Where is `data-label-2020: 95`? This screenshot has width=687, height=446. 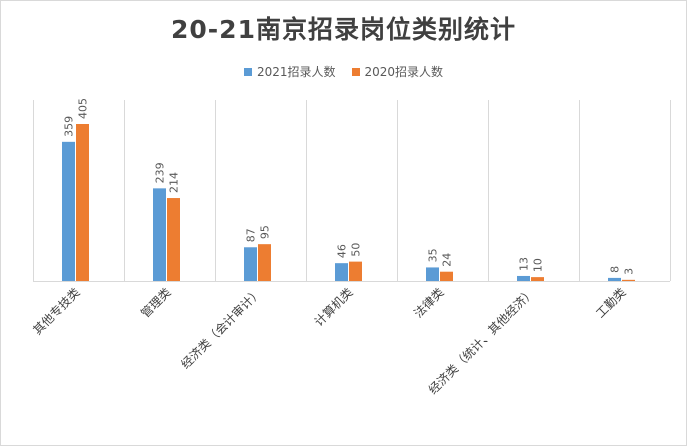
data-label-2020: 95 is located at coordinates (265, 232).